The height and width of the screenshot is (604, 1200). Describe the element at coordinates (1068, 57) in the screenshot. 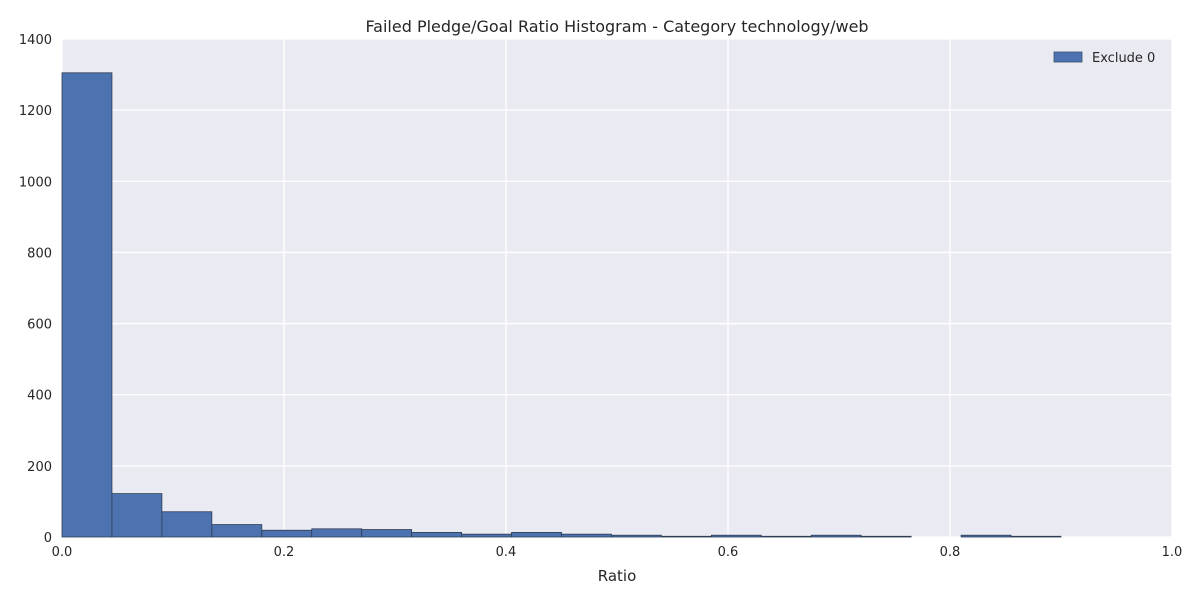

I see `legend-swatch` at that location.